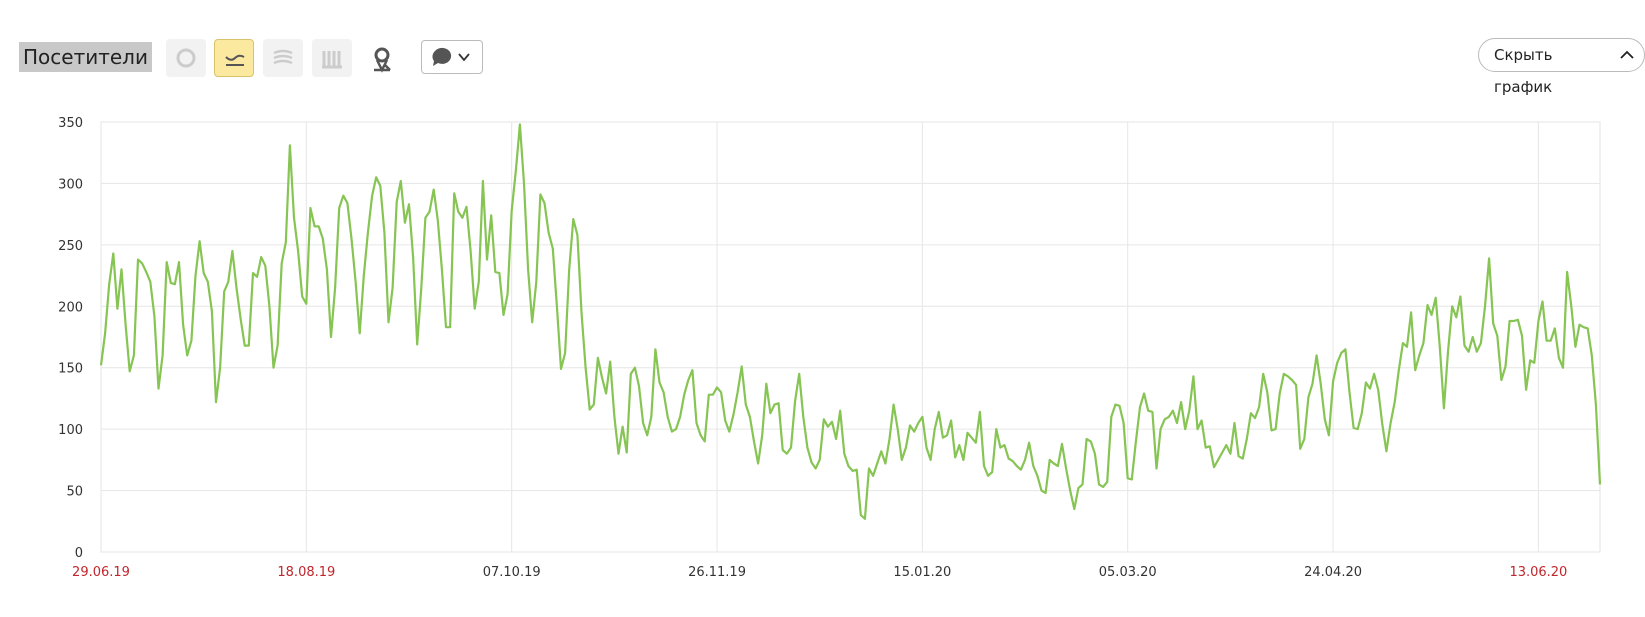 Image resolution: width=1645 pixels, height=617 pixels. Describe the element at coordinates (101, 572) in the screenshot. I see `x-tick-label: 29.06.19` at that location.